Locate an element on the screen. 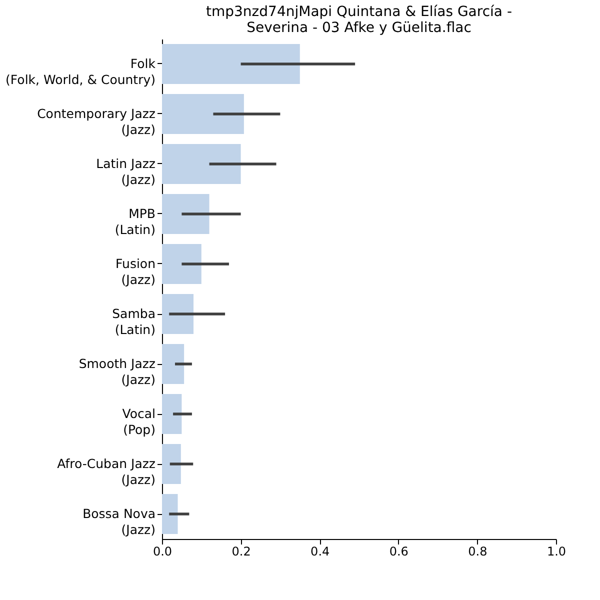 This screenshot has width=600, height=600. y-tick-label: Samba (Latin) is located at coordinates (134, 321).